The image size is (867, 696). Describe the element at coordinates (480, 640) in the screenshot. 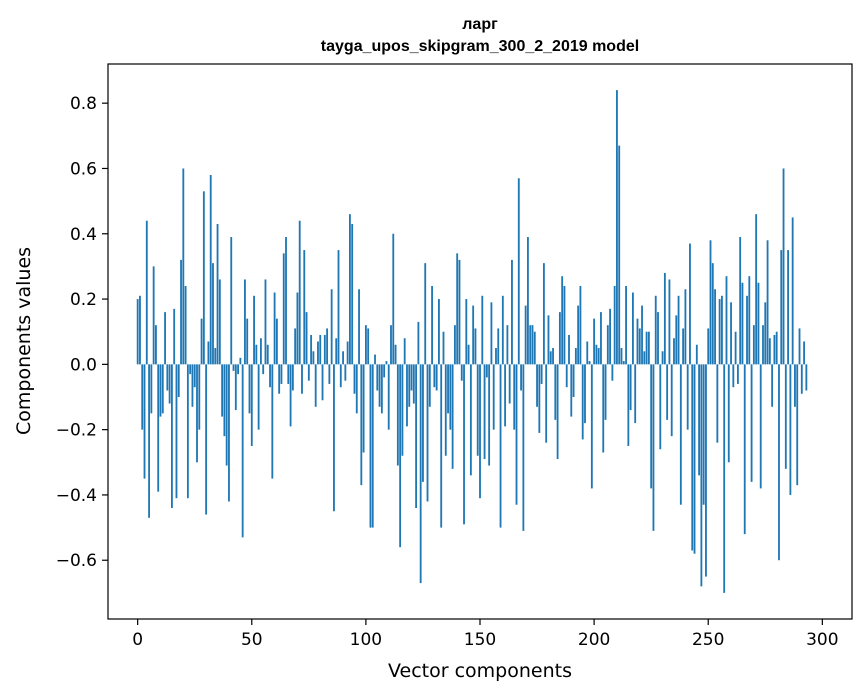

I see `x-tick-label: 150` at that location.